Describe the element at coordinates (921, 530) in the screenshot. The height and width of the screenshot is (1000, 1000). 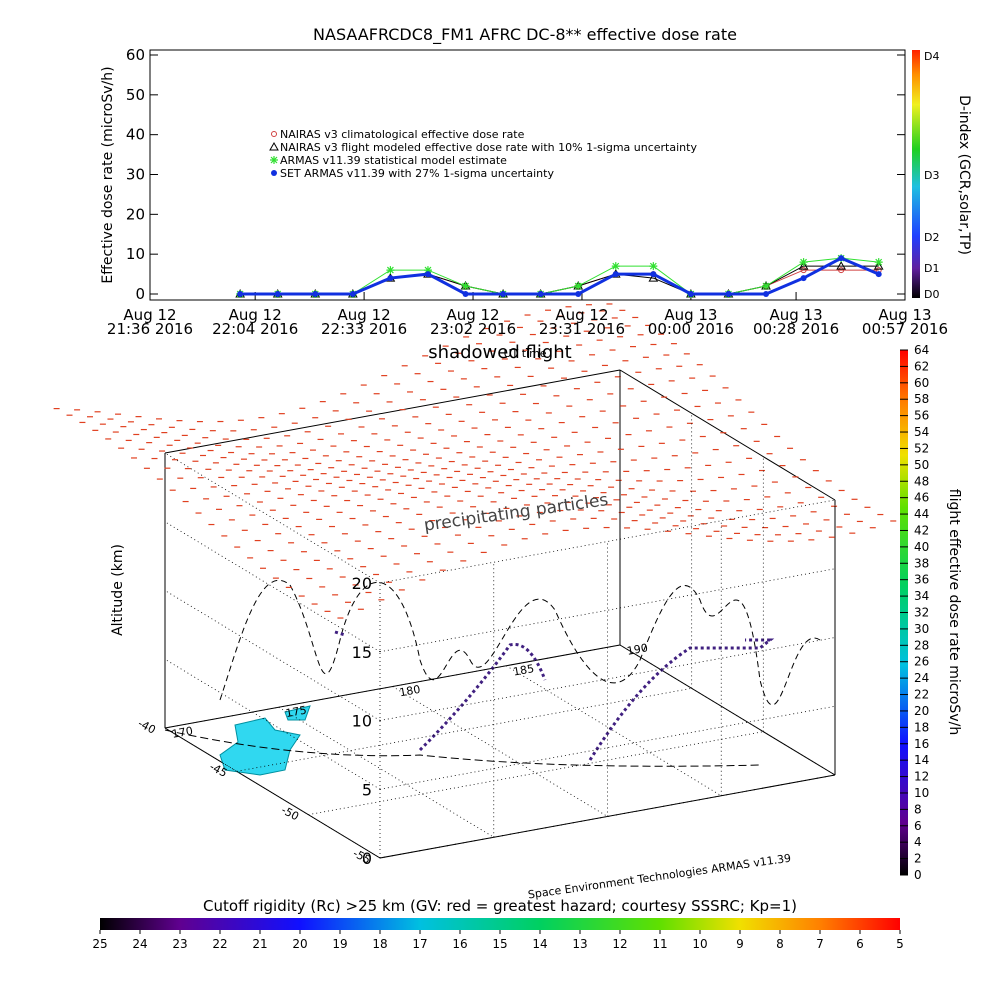
I see `colorbar-tick-label: 42` at that location.